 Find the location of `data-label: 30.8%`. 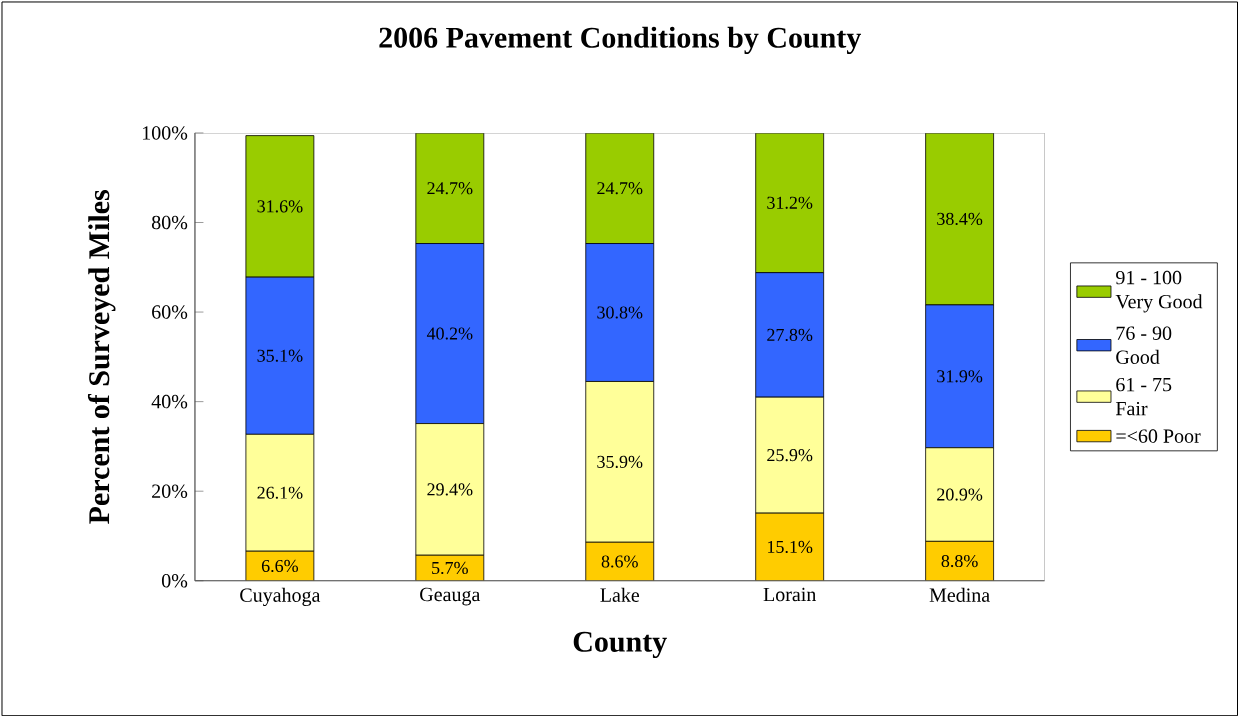

data-label: 30.8% is located at coordinates (620, 312).